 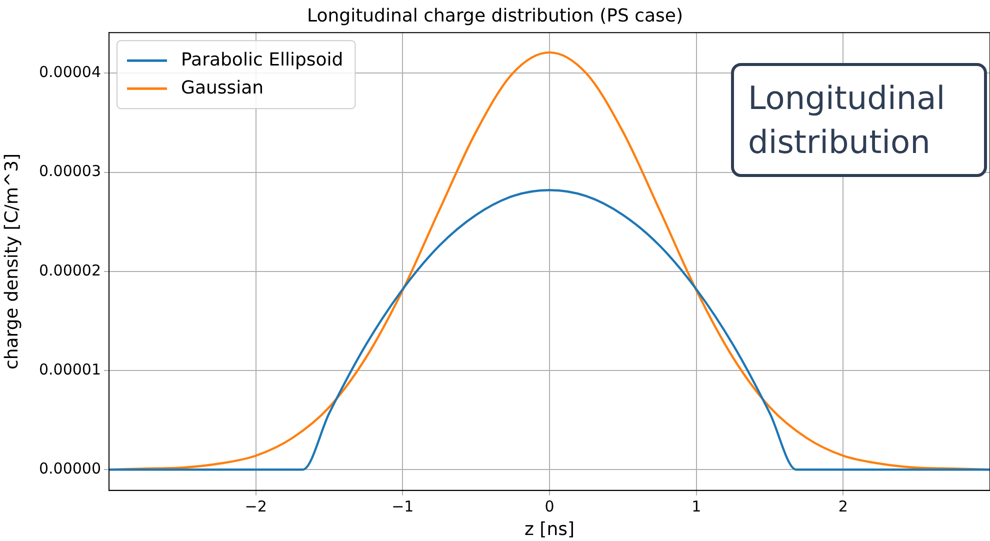 I want to click on x-tick-label: −2, so click(x=255, y=506).